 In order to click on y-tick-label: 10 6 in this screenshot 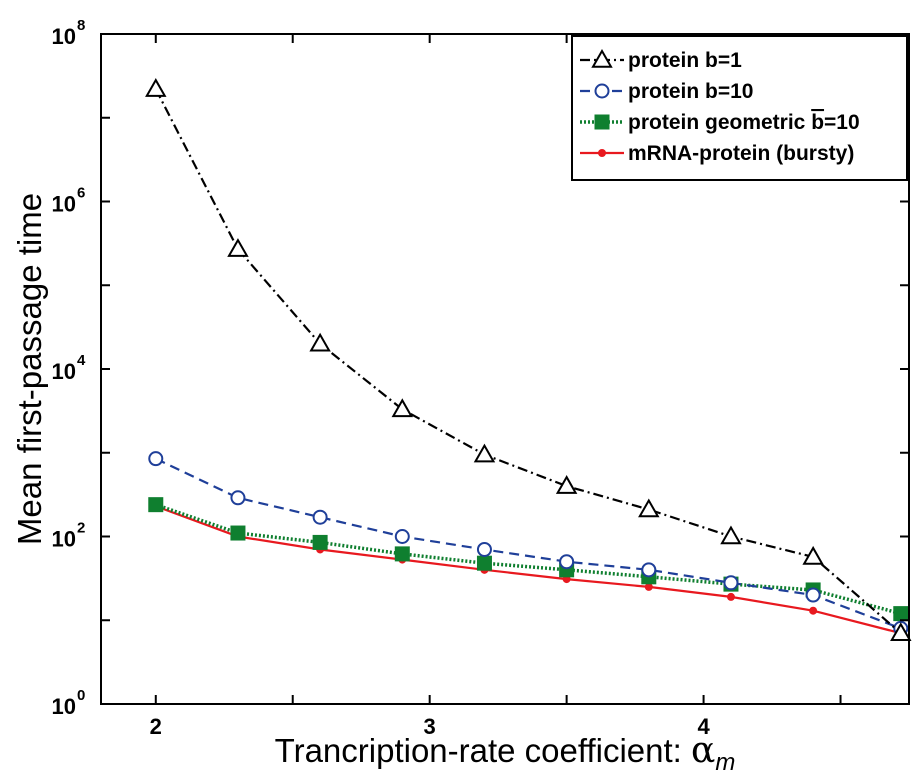, I will do `click(69, 201)`.